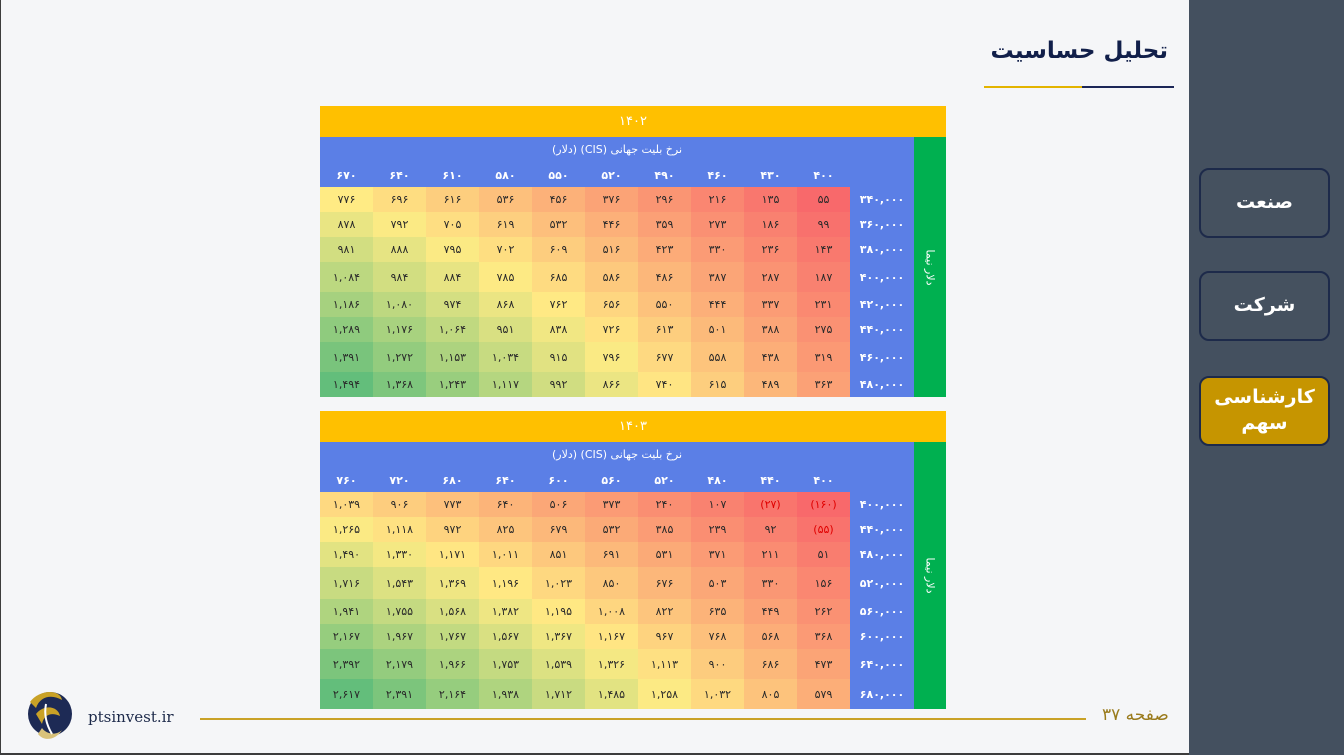  What do you see at coordinates (452, 249) in the screenshot?
I see `table-cell: ۷۹۵` at bounding box center [452, 249].